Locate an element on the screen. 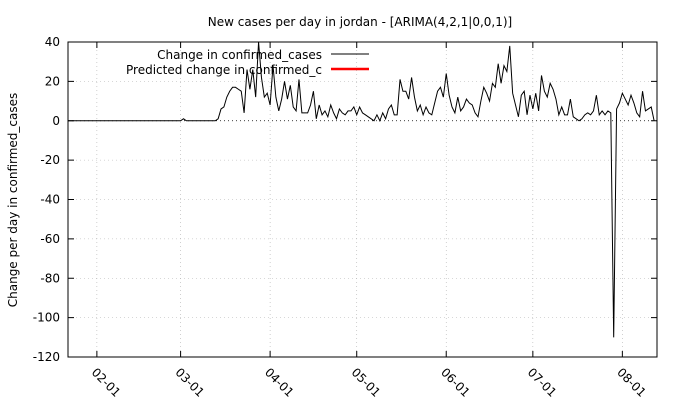 The height and width of the screenshot is (400, 680). y-tick-label: -20 is located at coordinates (50, 160).